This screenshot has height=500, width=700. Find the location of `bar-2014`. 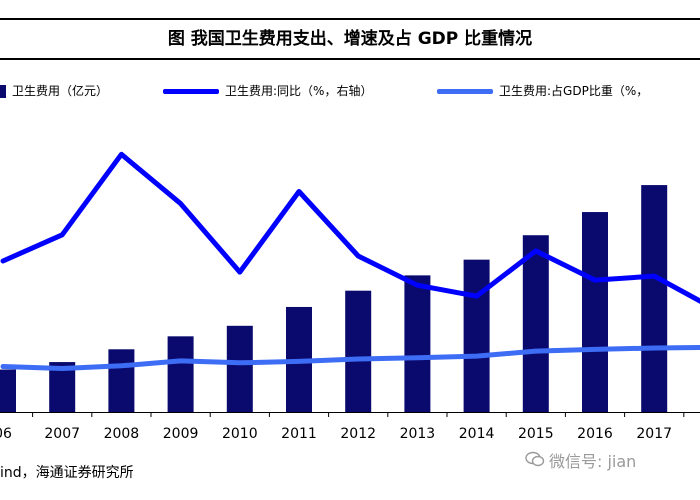

bar-2014 is located at coordinates (476, 335).